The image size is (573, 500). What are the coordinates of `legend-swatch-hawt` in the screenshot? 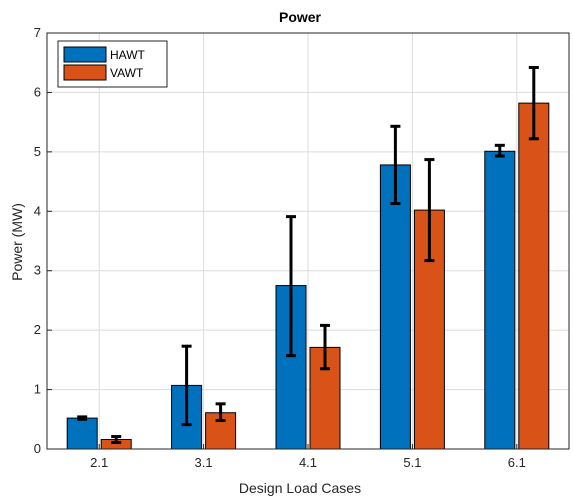 It's located at (85, 54).